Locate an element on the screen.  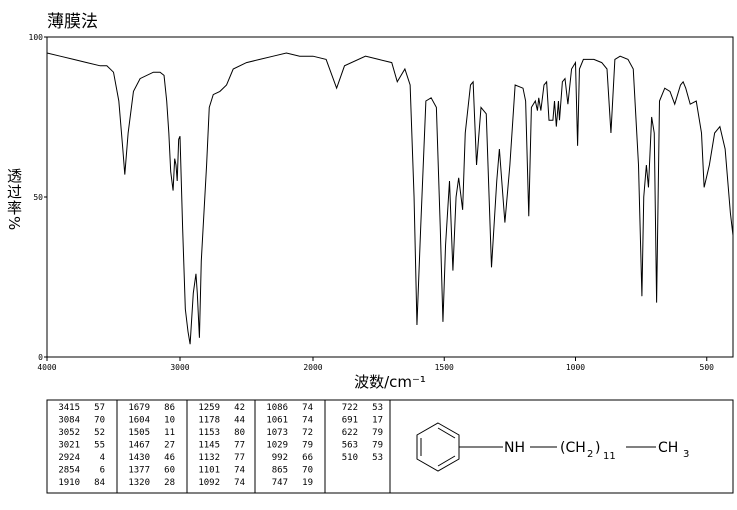
methyl-label: CH is located at coordinates (668, 448).